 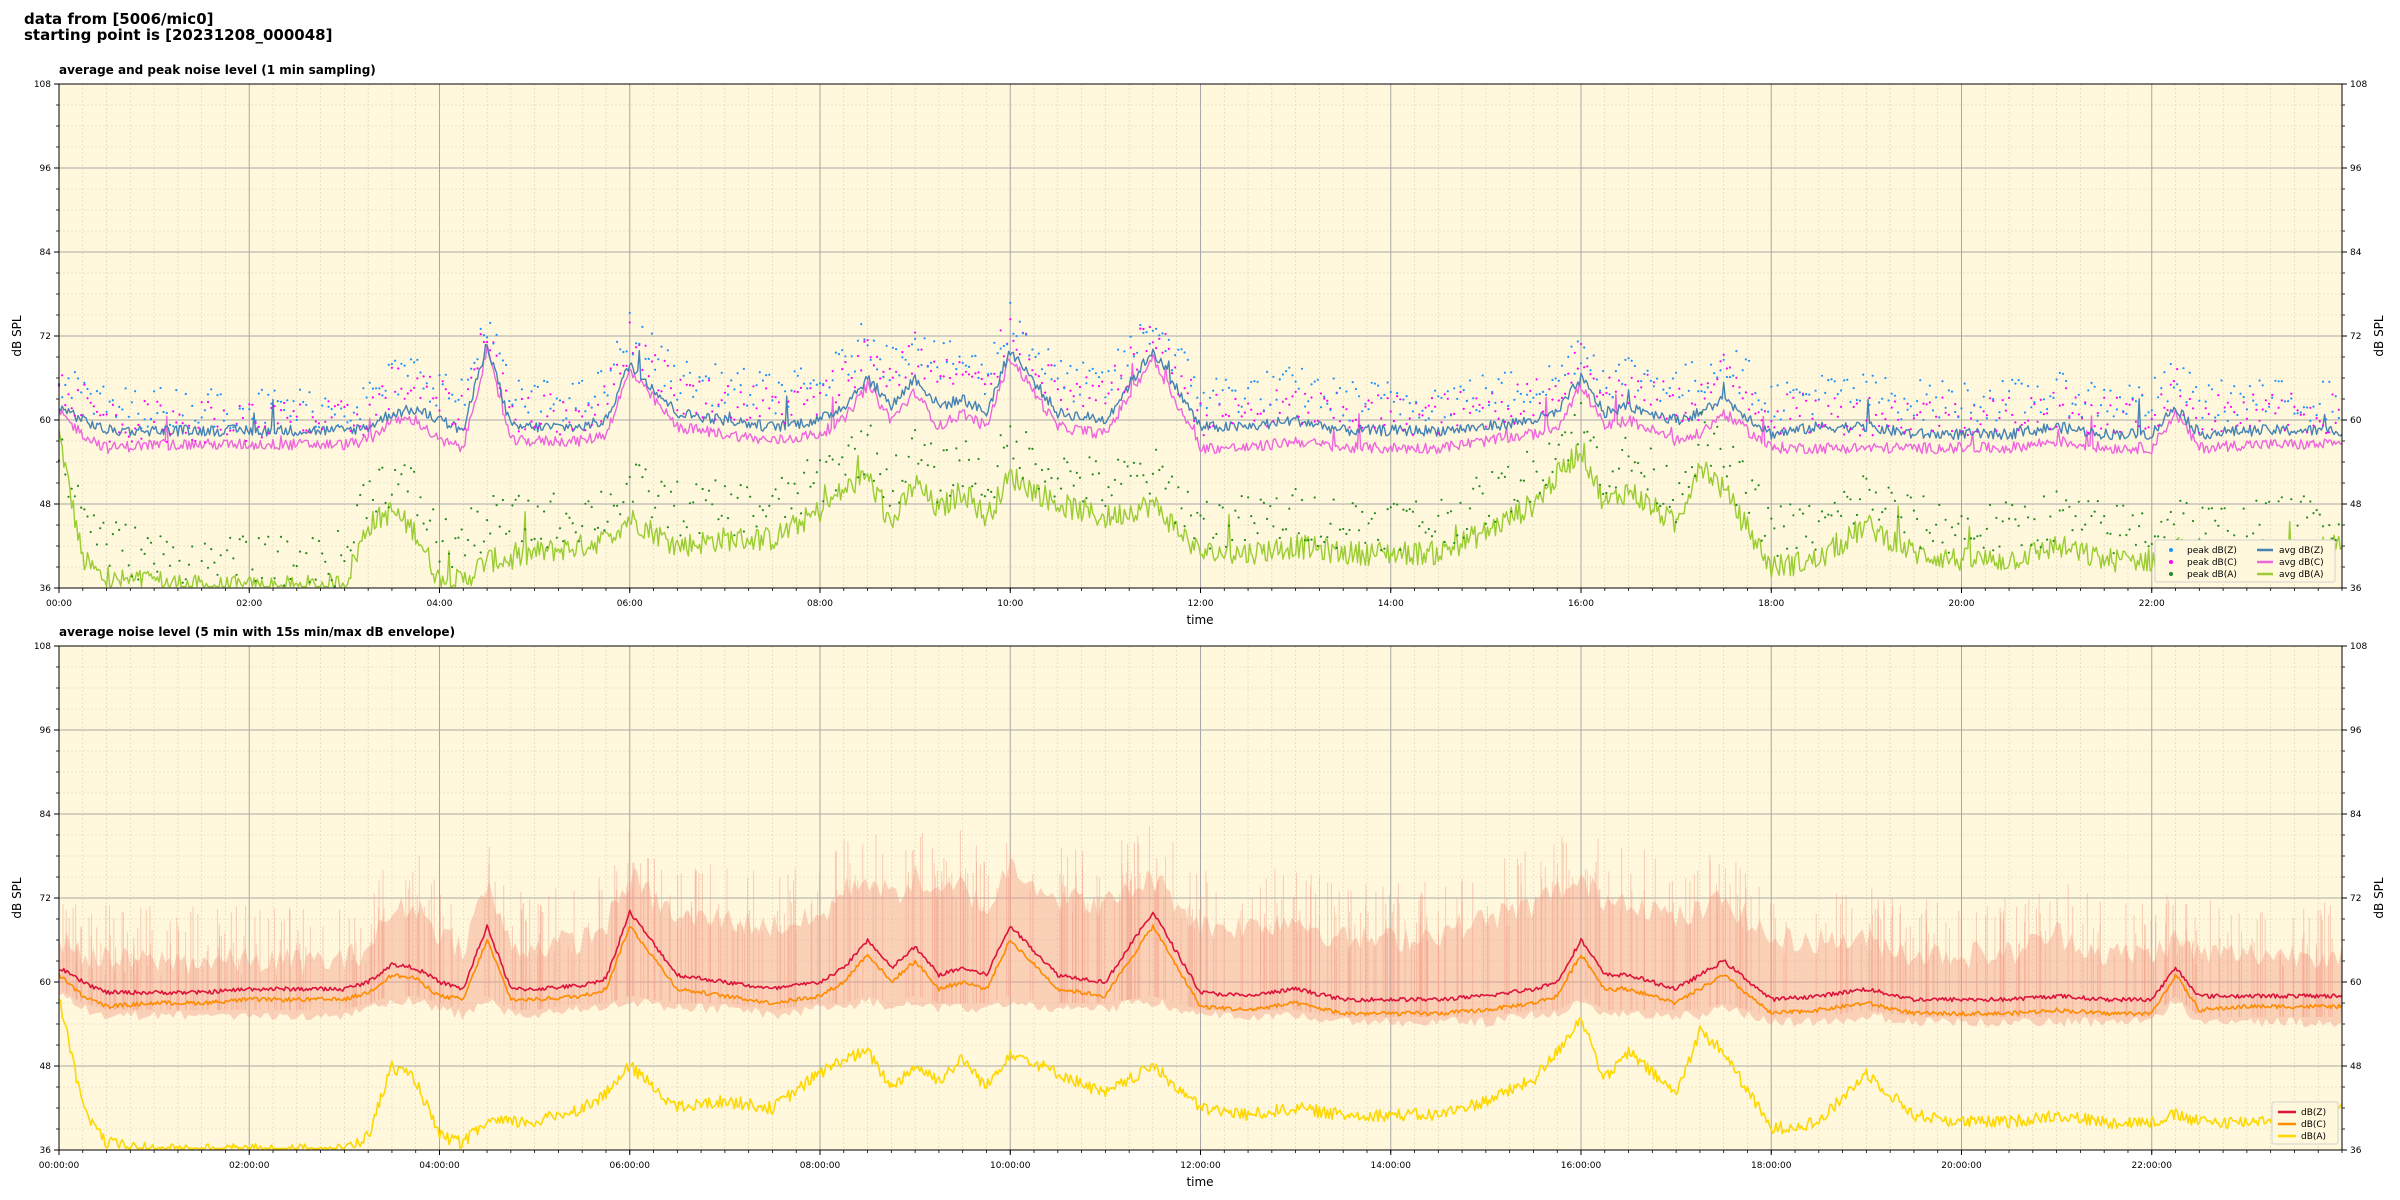 I want to click on legend-marker, so click(x=2171, y=562).